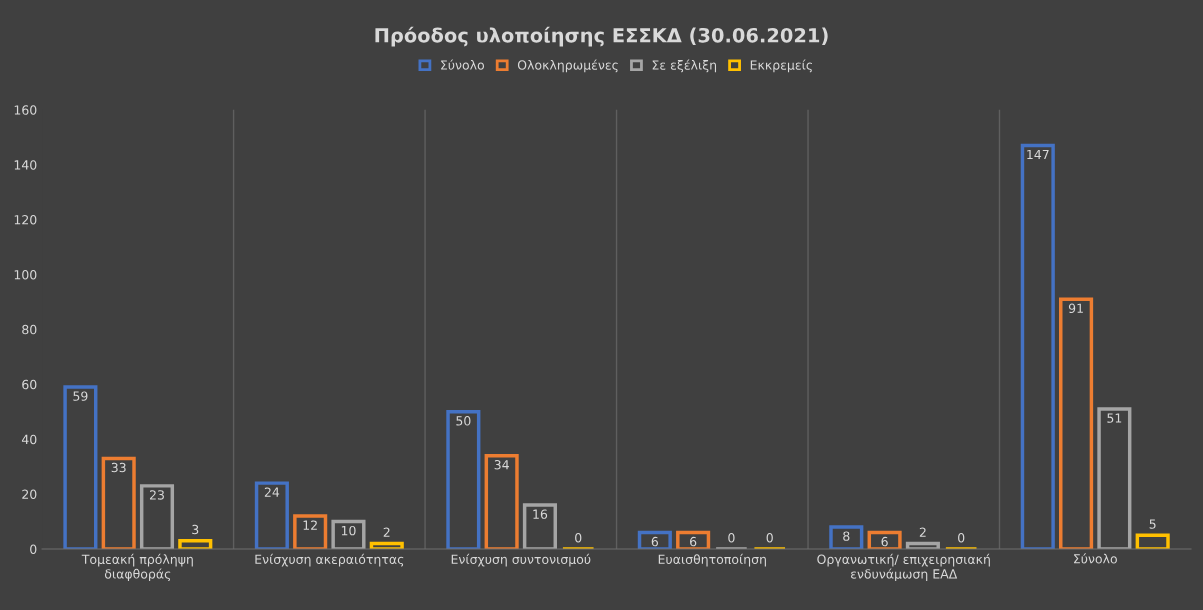  What do you see at coordinates (903, 567) in the screenshot?
I see `x-tick-label: Οργανωτική/ επιχειρησιακή ενδυνάμωση ΕΑΔ` at bounding box center [903, 567].